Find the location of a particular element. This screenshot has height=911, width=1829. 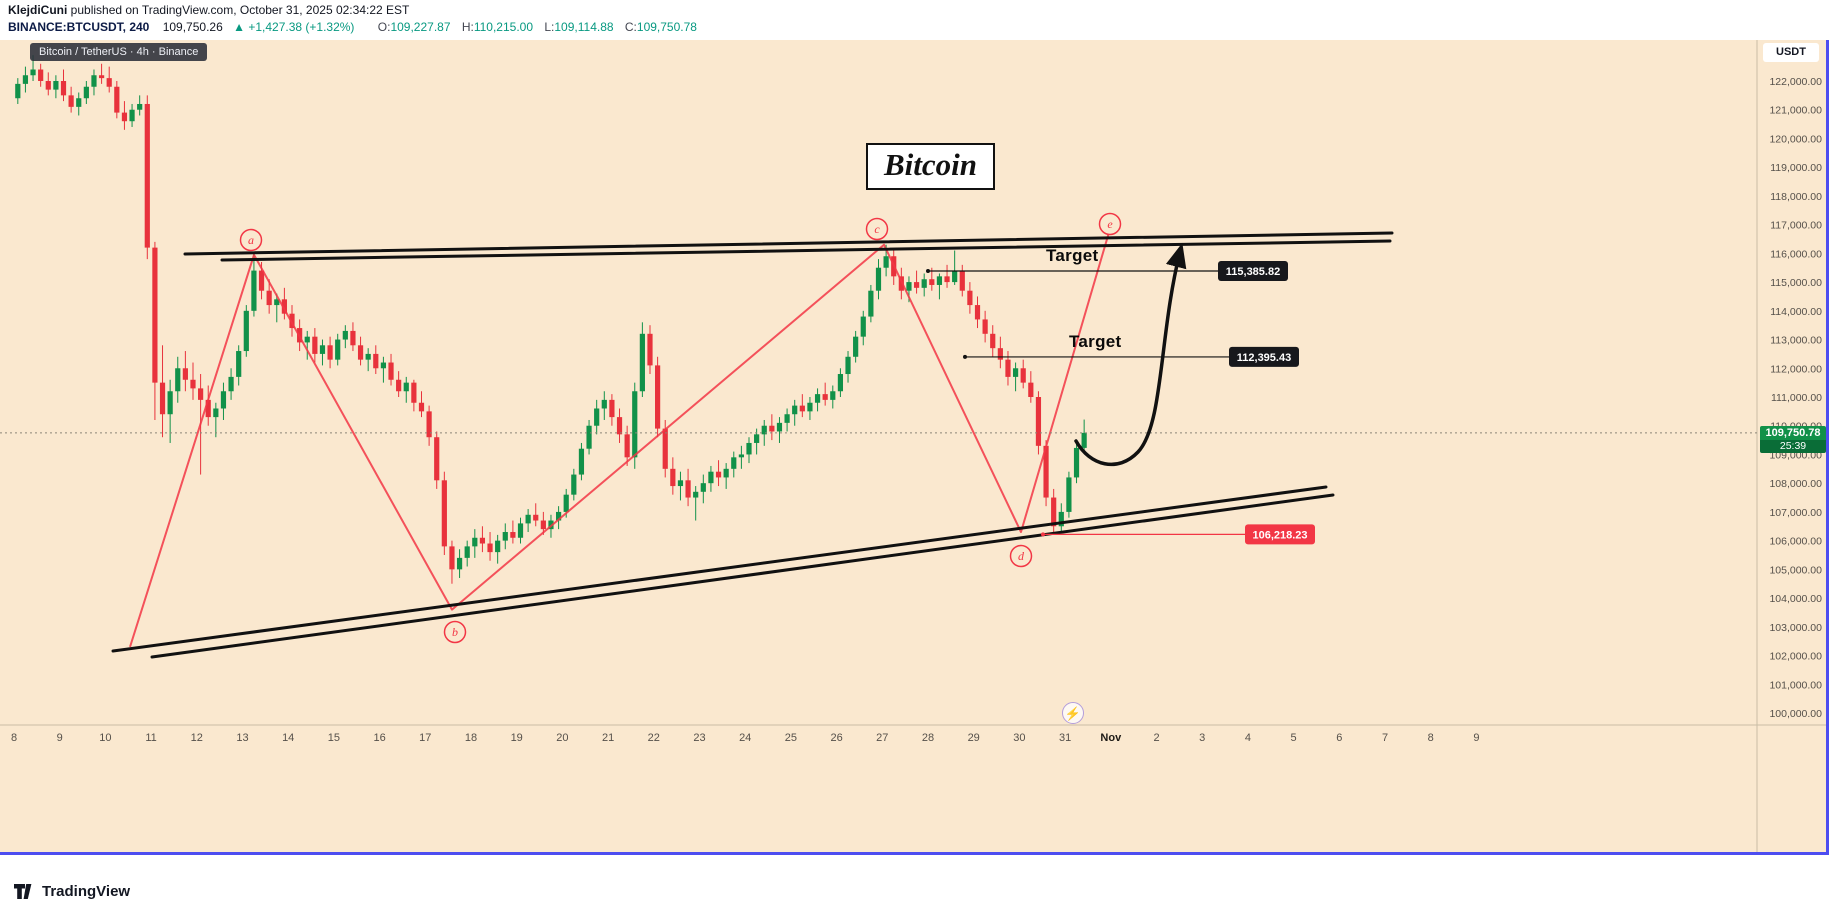

last-price: 109,750.26 is located at coordinates (192, 27).